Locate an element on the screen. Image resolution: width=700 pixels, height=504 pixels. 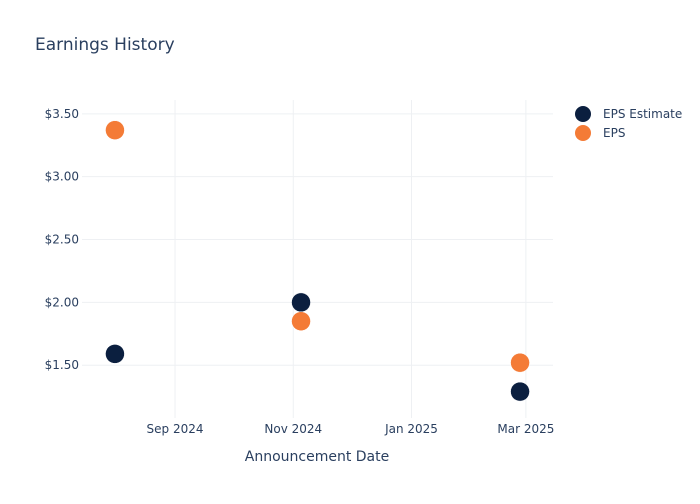
y-tick-label: $2.00 is located at coordinates (62, 302).